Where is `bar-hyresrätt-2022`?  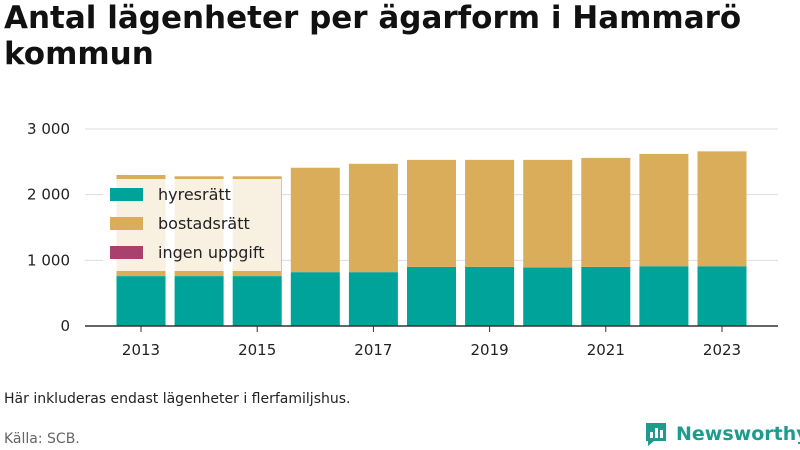
bar-hyresrätt-2022 is located at coordinates (664, 296).